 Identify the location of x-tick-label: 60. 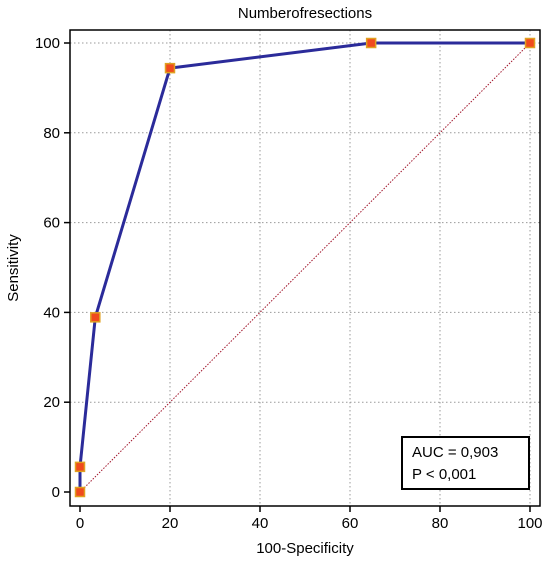
(350, 523).